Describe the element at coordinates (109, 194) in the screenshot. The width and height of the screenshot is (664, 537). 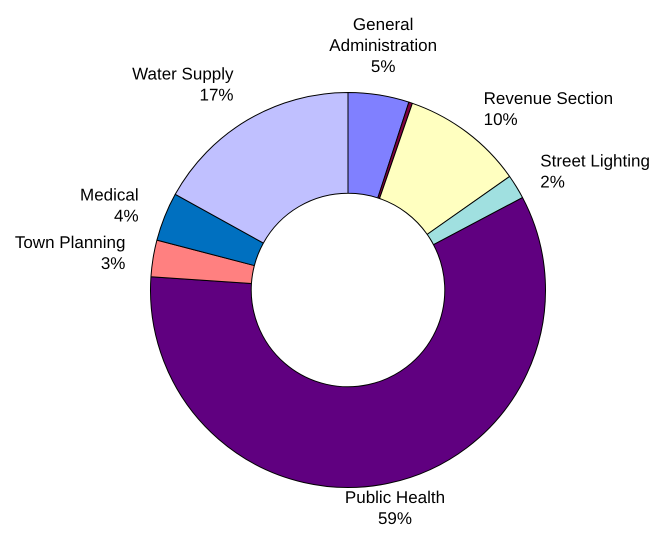
I see `slice-label: Medical` at that location.